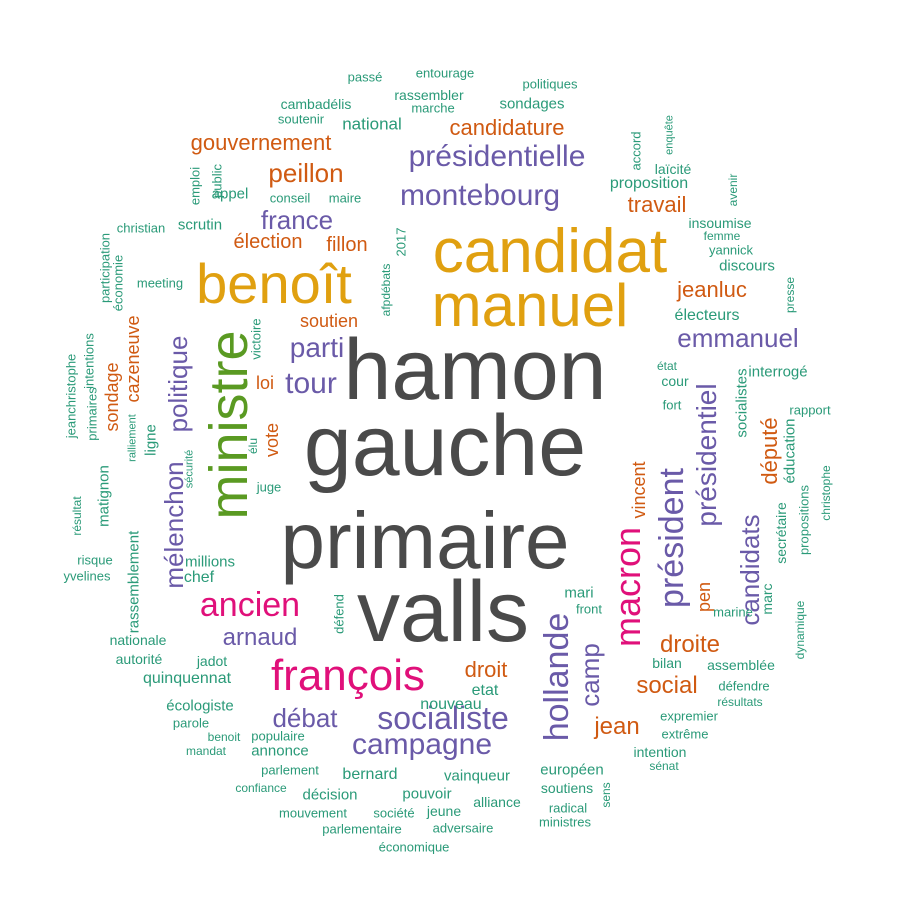 The height and width of the screenshot is (900, 900). I want to click on word-quinquennat: quinquennat, so click(187, 678).